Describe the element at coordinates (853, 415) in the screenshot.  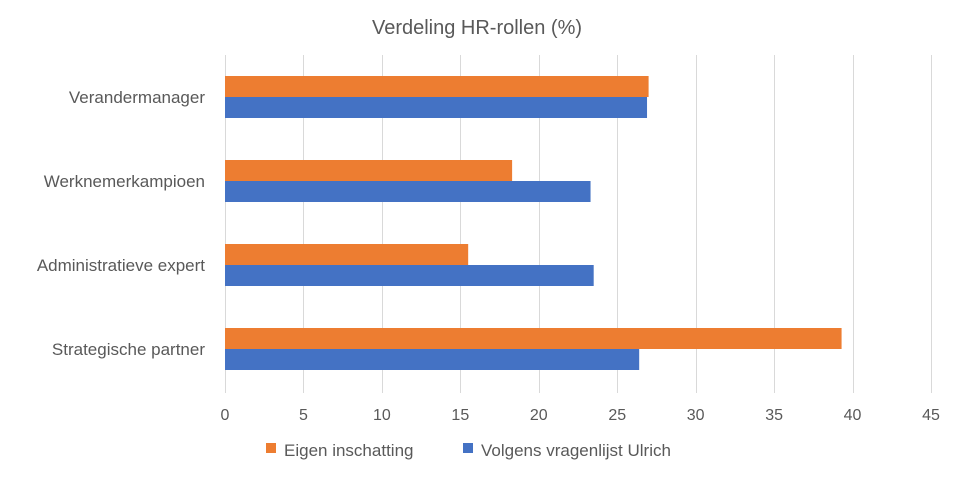
I see `x-tick-label-8: 40` at that location.